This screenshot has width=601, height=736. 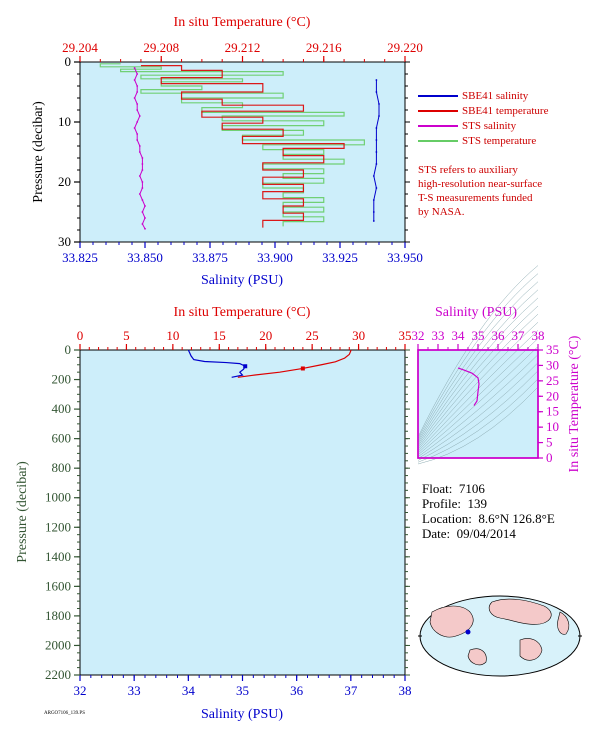 I want to click on legend-label: STS temperature, so click(x=499, y=140).